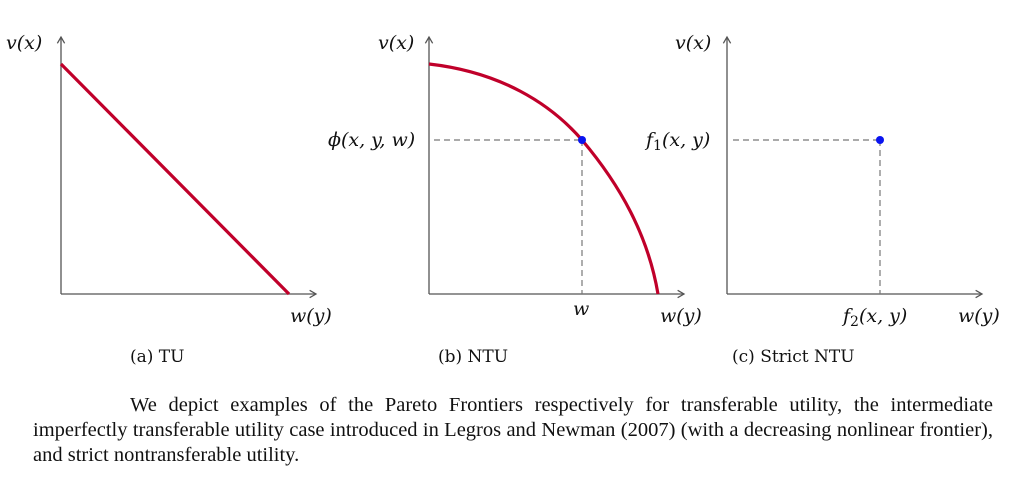  Describe the element at coordinates (677, 141) in the screenshot. I see `y-tick-label: f1(x, y)` at that location.